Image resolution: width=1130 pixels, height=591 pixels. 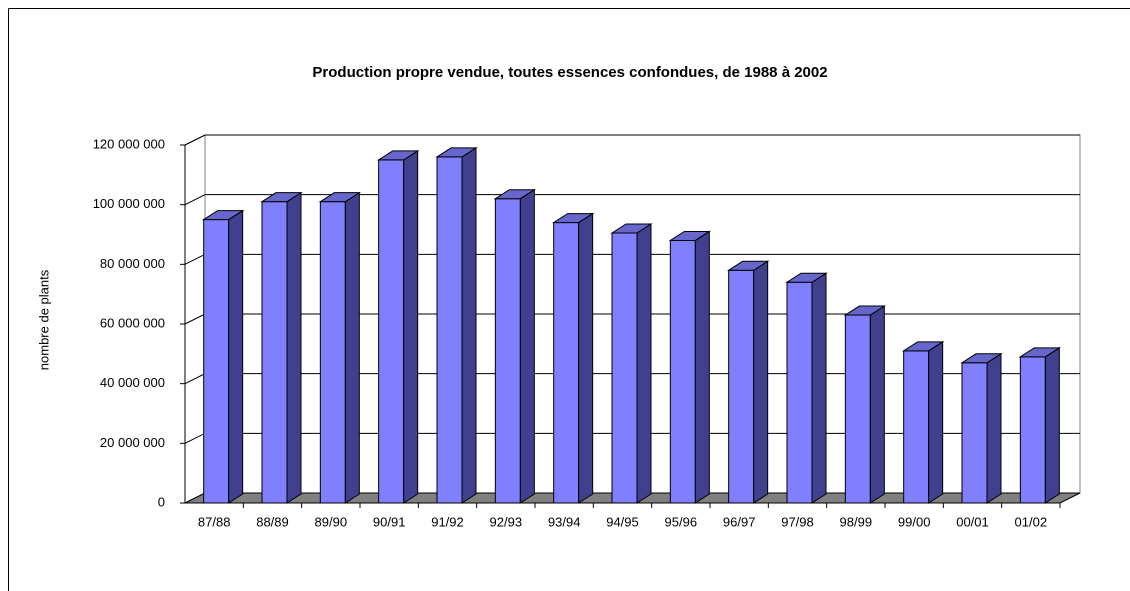 What do you see at coordinates (132, 442) in the screenshot?
I see `y-tick-label: 20 000 000` at bounding box center [132, 442].